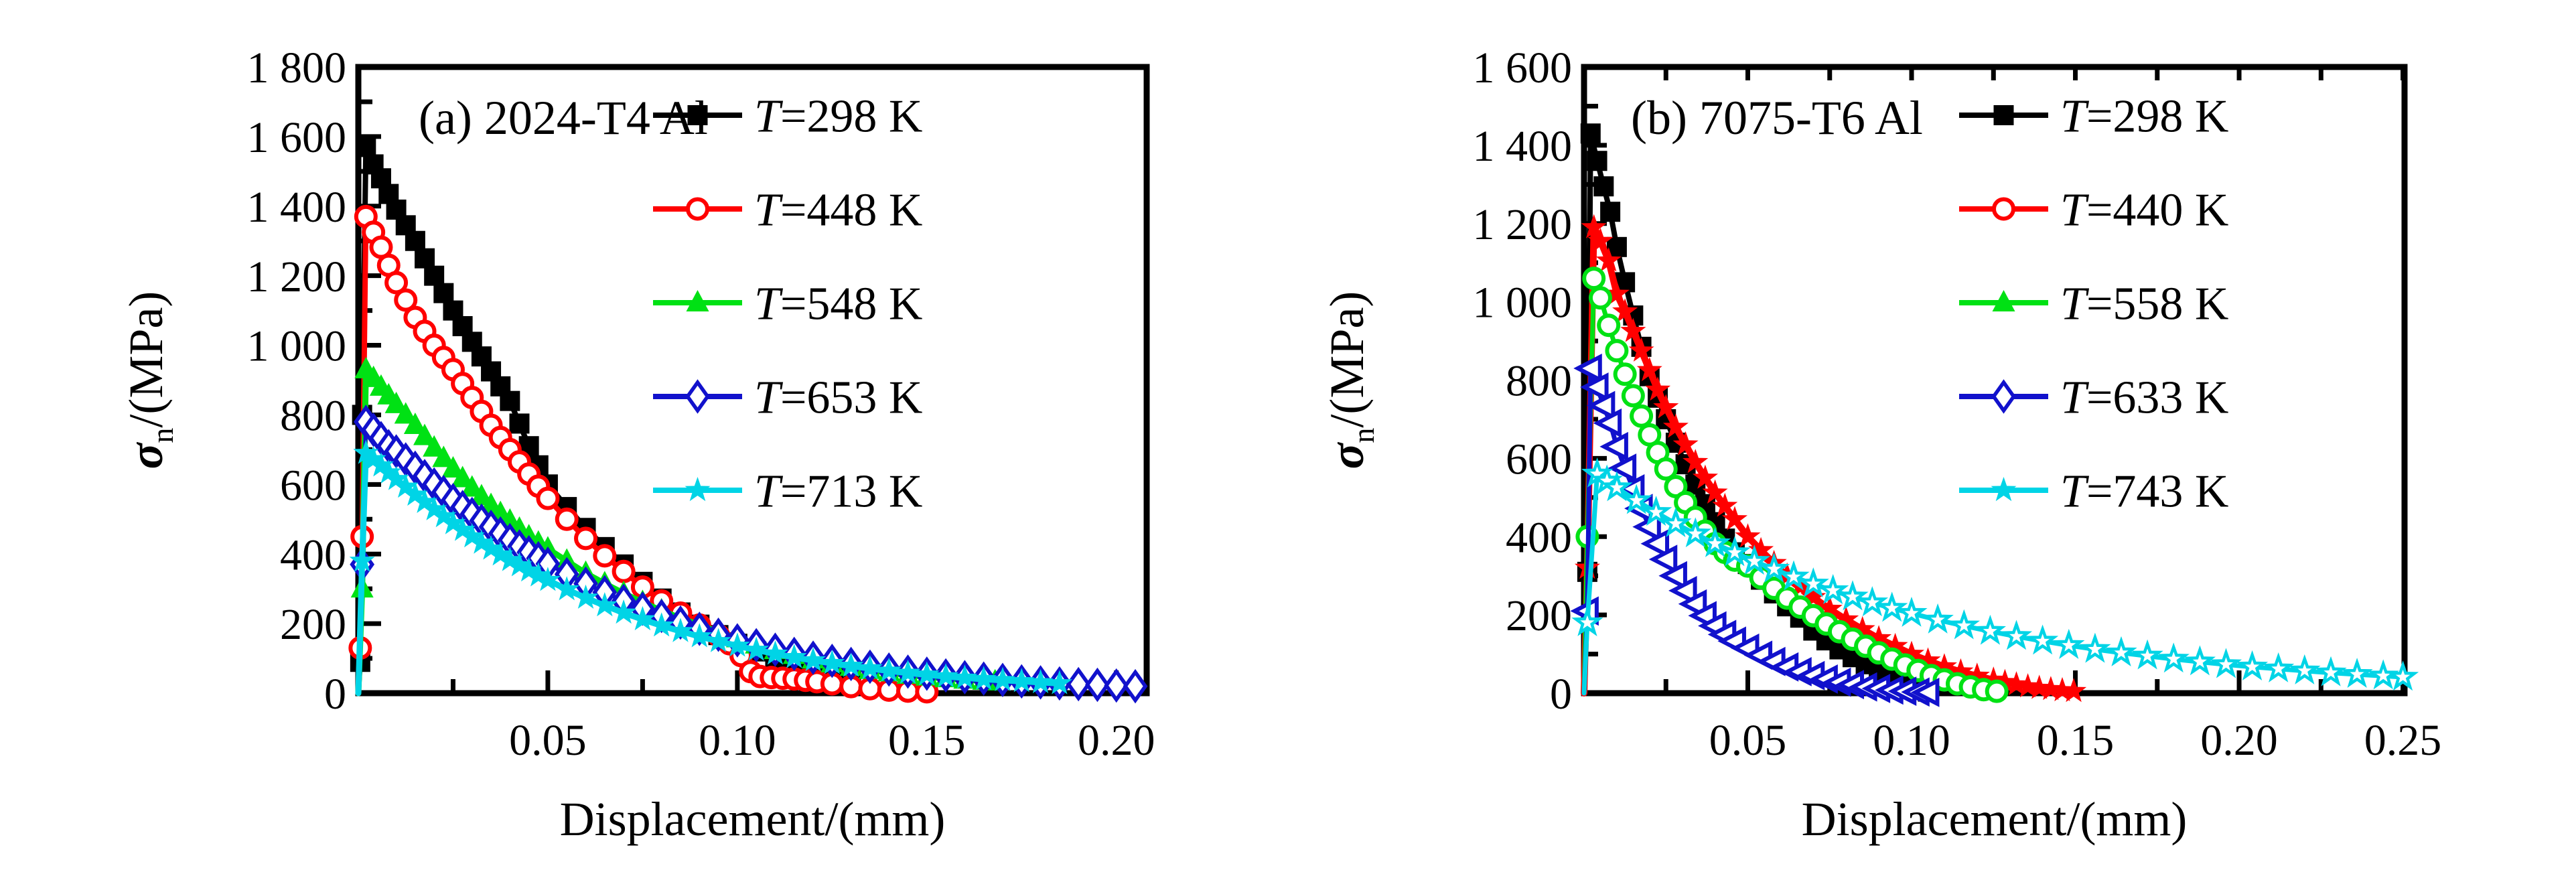  I want to click on y-tick-label: 1 800, so click(297, 68).